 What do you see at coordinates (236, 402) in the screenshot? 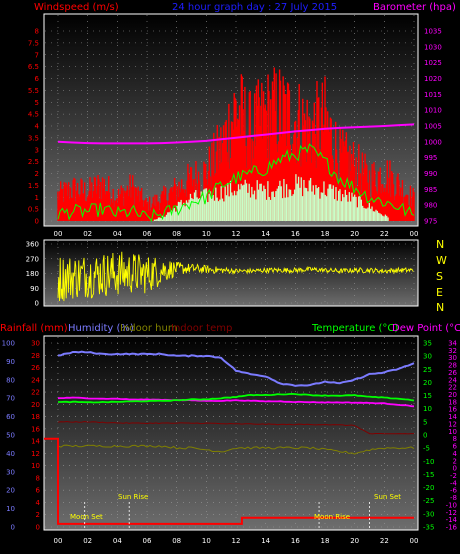
I see `dew-point-line` at bounding box center [236, 402].